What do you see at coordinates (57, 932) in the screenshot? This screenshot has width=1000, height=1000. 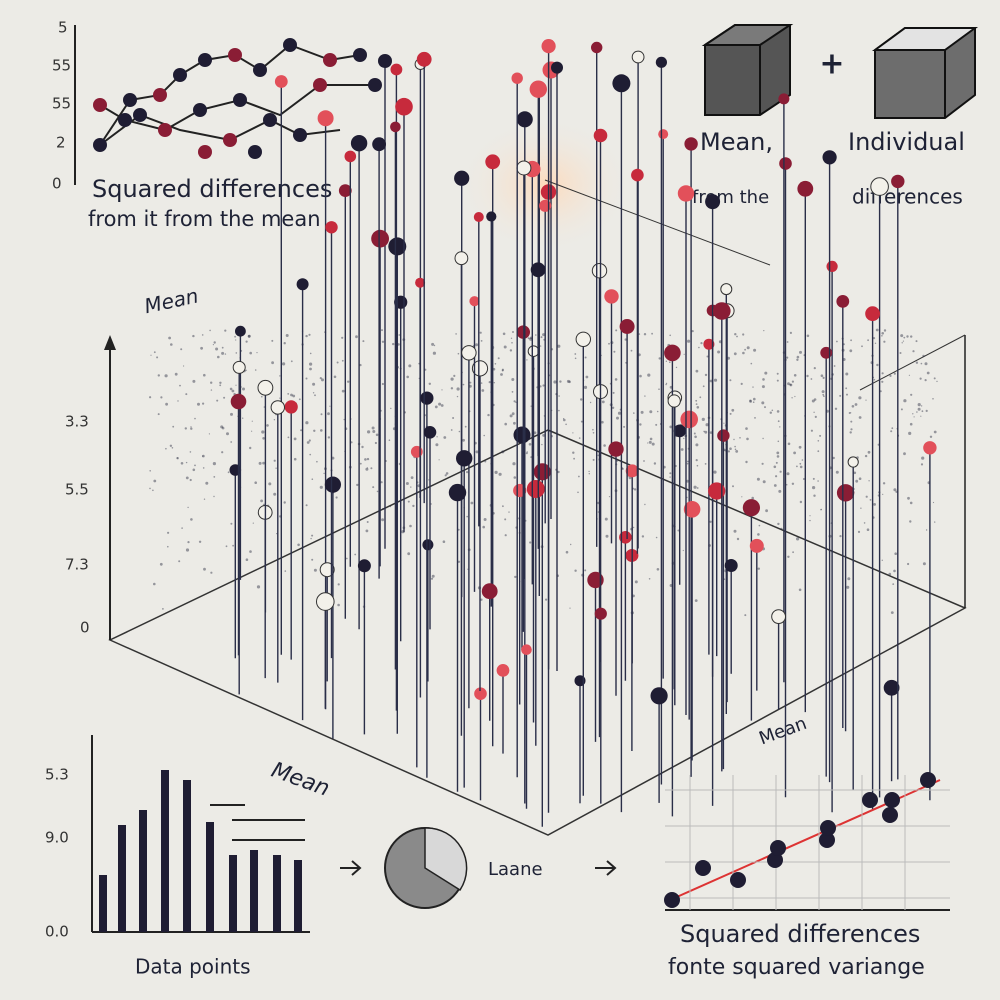 I see `tick-label: 0.0` at bounding box center [57, 932].